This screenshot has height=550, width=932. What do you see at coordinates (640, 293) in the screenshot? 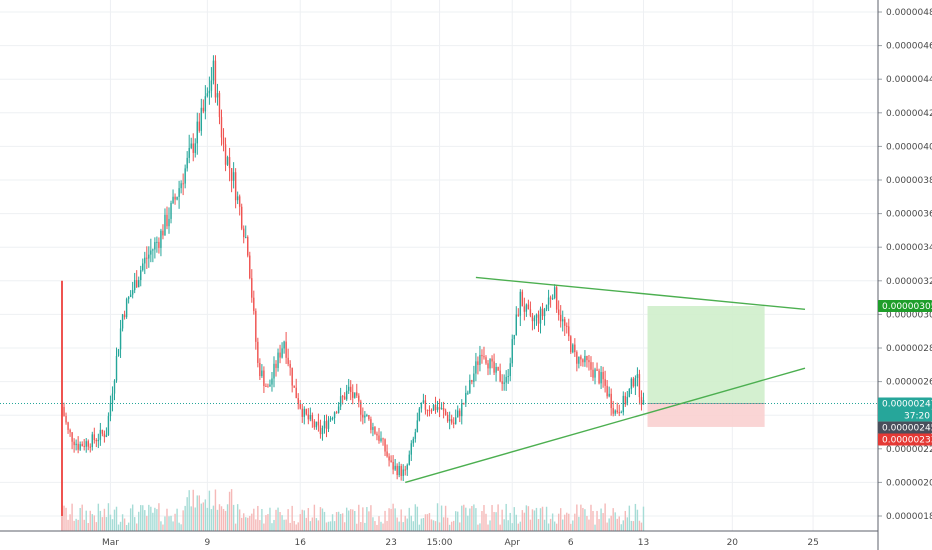
I see `trendline-upper` at bounding box center [640, 293].